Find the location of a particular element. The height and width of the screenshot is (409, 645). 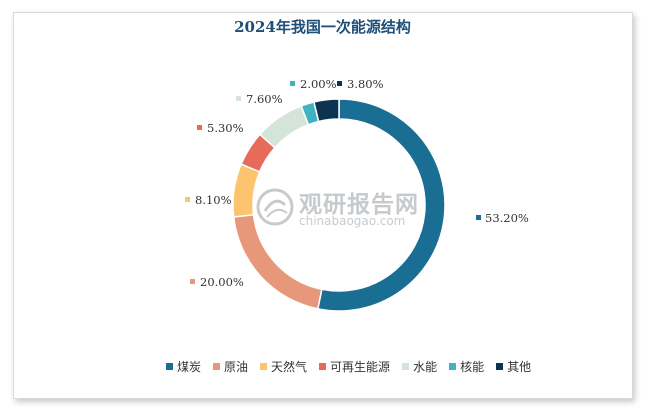

legend-label: 核能 is located at coordinates (472, 367).